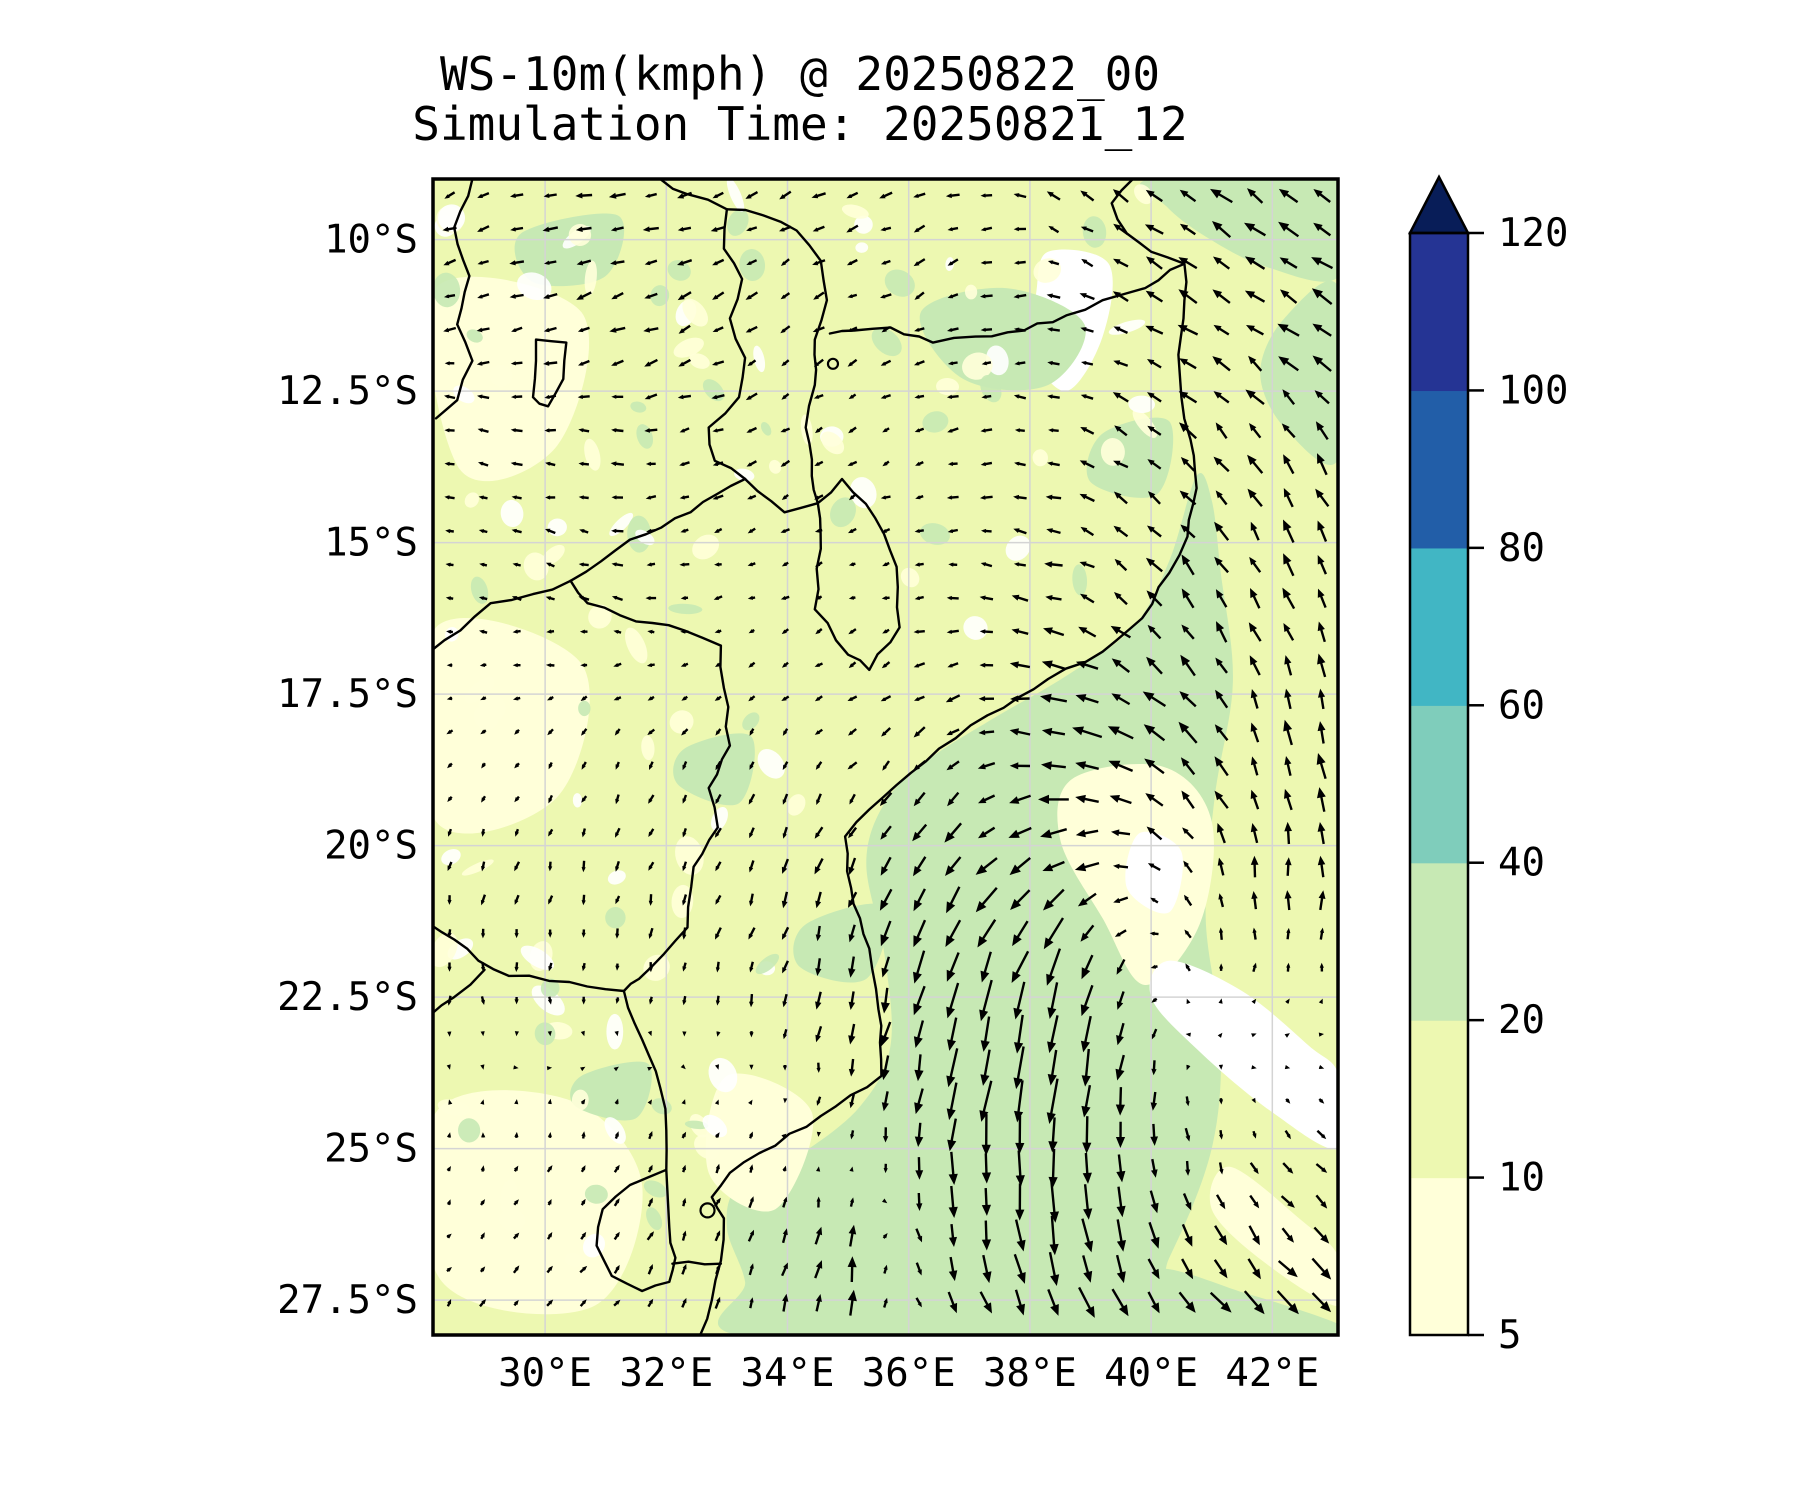  I want to click on colorbar: 5 10 20 40 60 80 100 120, so click(1487, 766).